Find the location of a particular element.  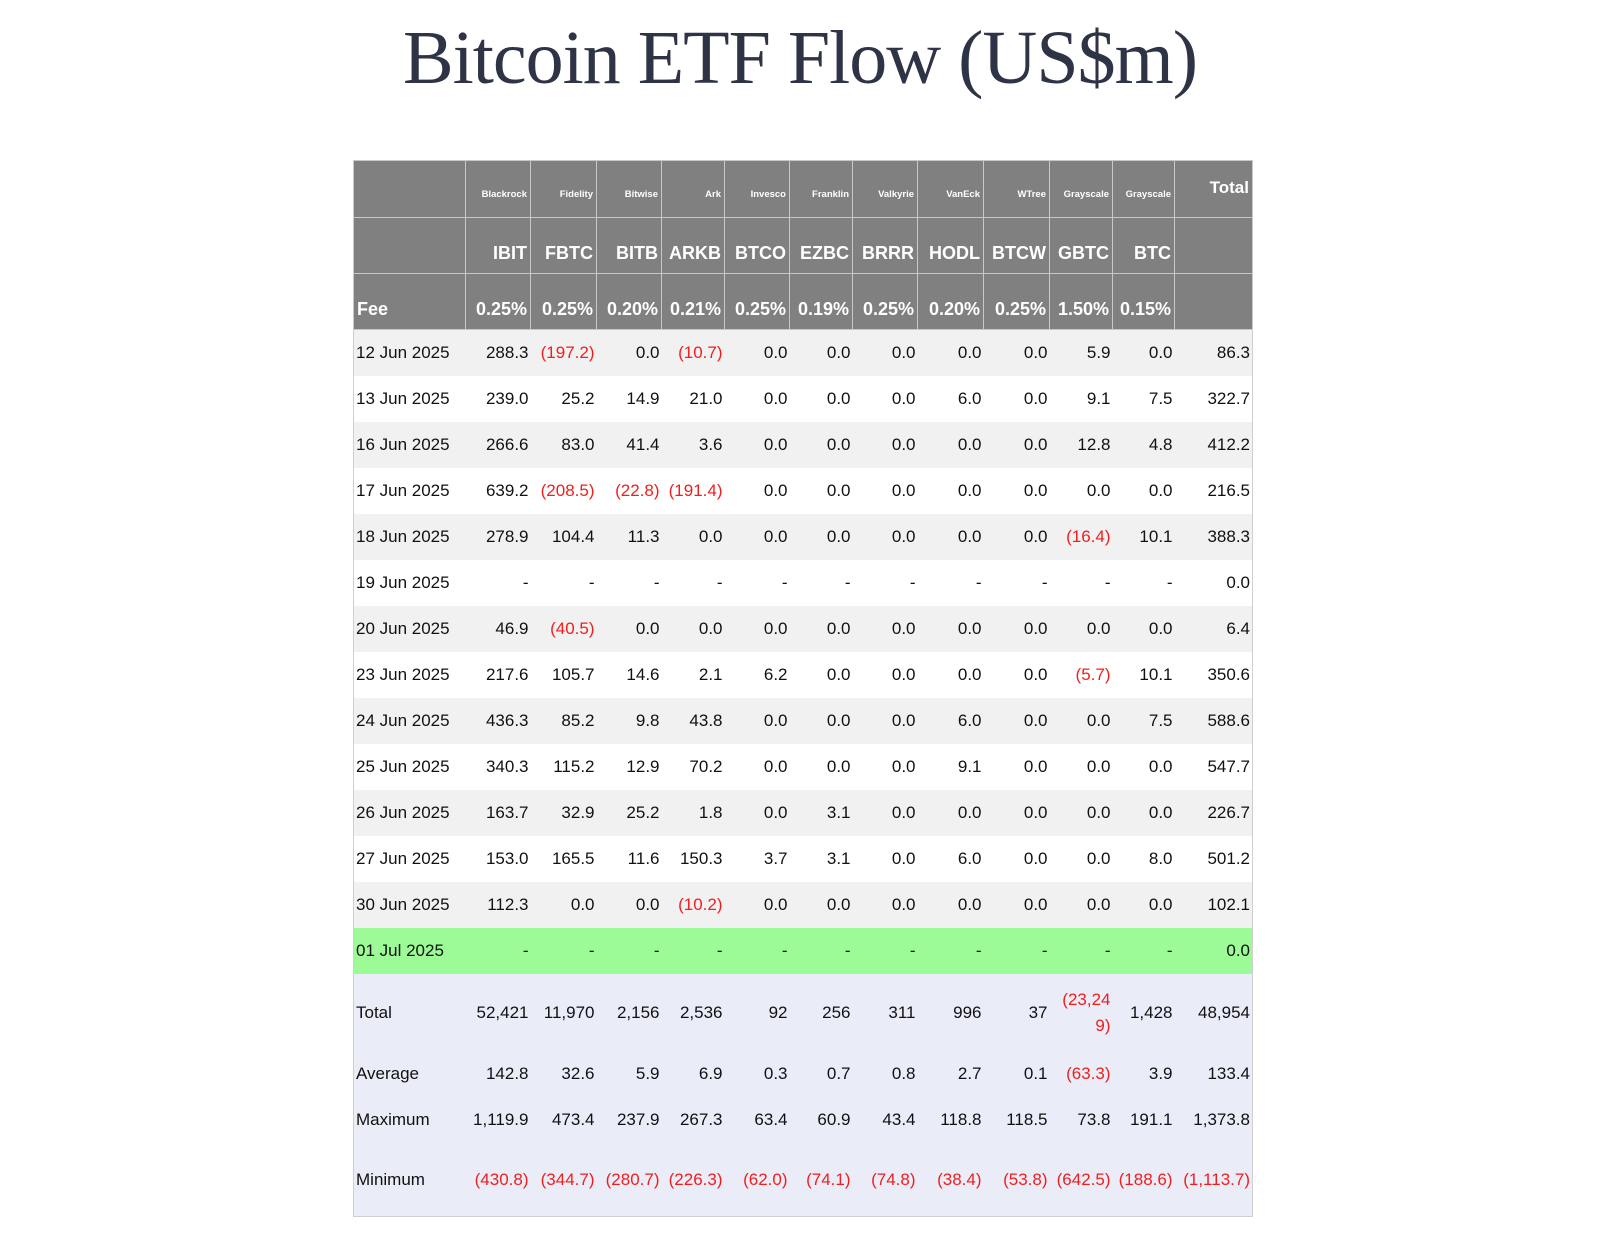

summary-value-btcw: 0.1 is located at coordinates (1016, 1074).